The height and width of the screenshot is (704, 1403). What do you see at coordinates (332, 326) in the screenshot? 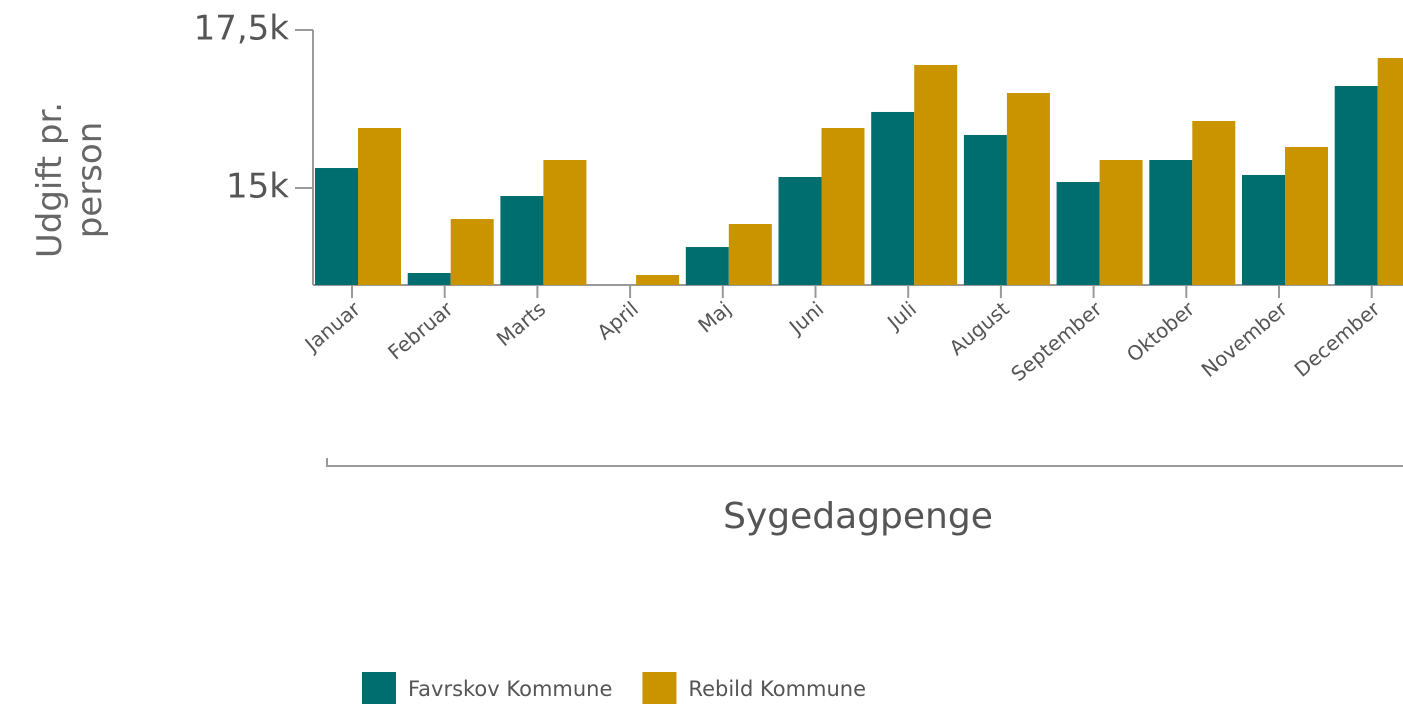
I see `x-tick-label: Januar` at bounding box center [332, 326].